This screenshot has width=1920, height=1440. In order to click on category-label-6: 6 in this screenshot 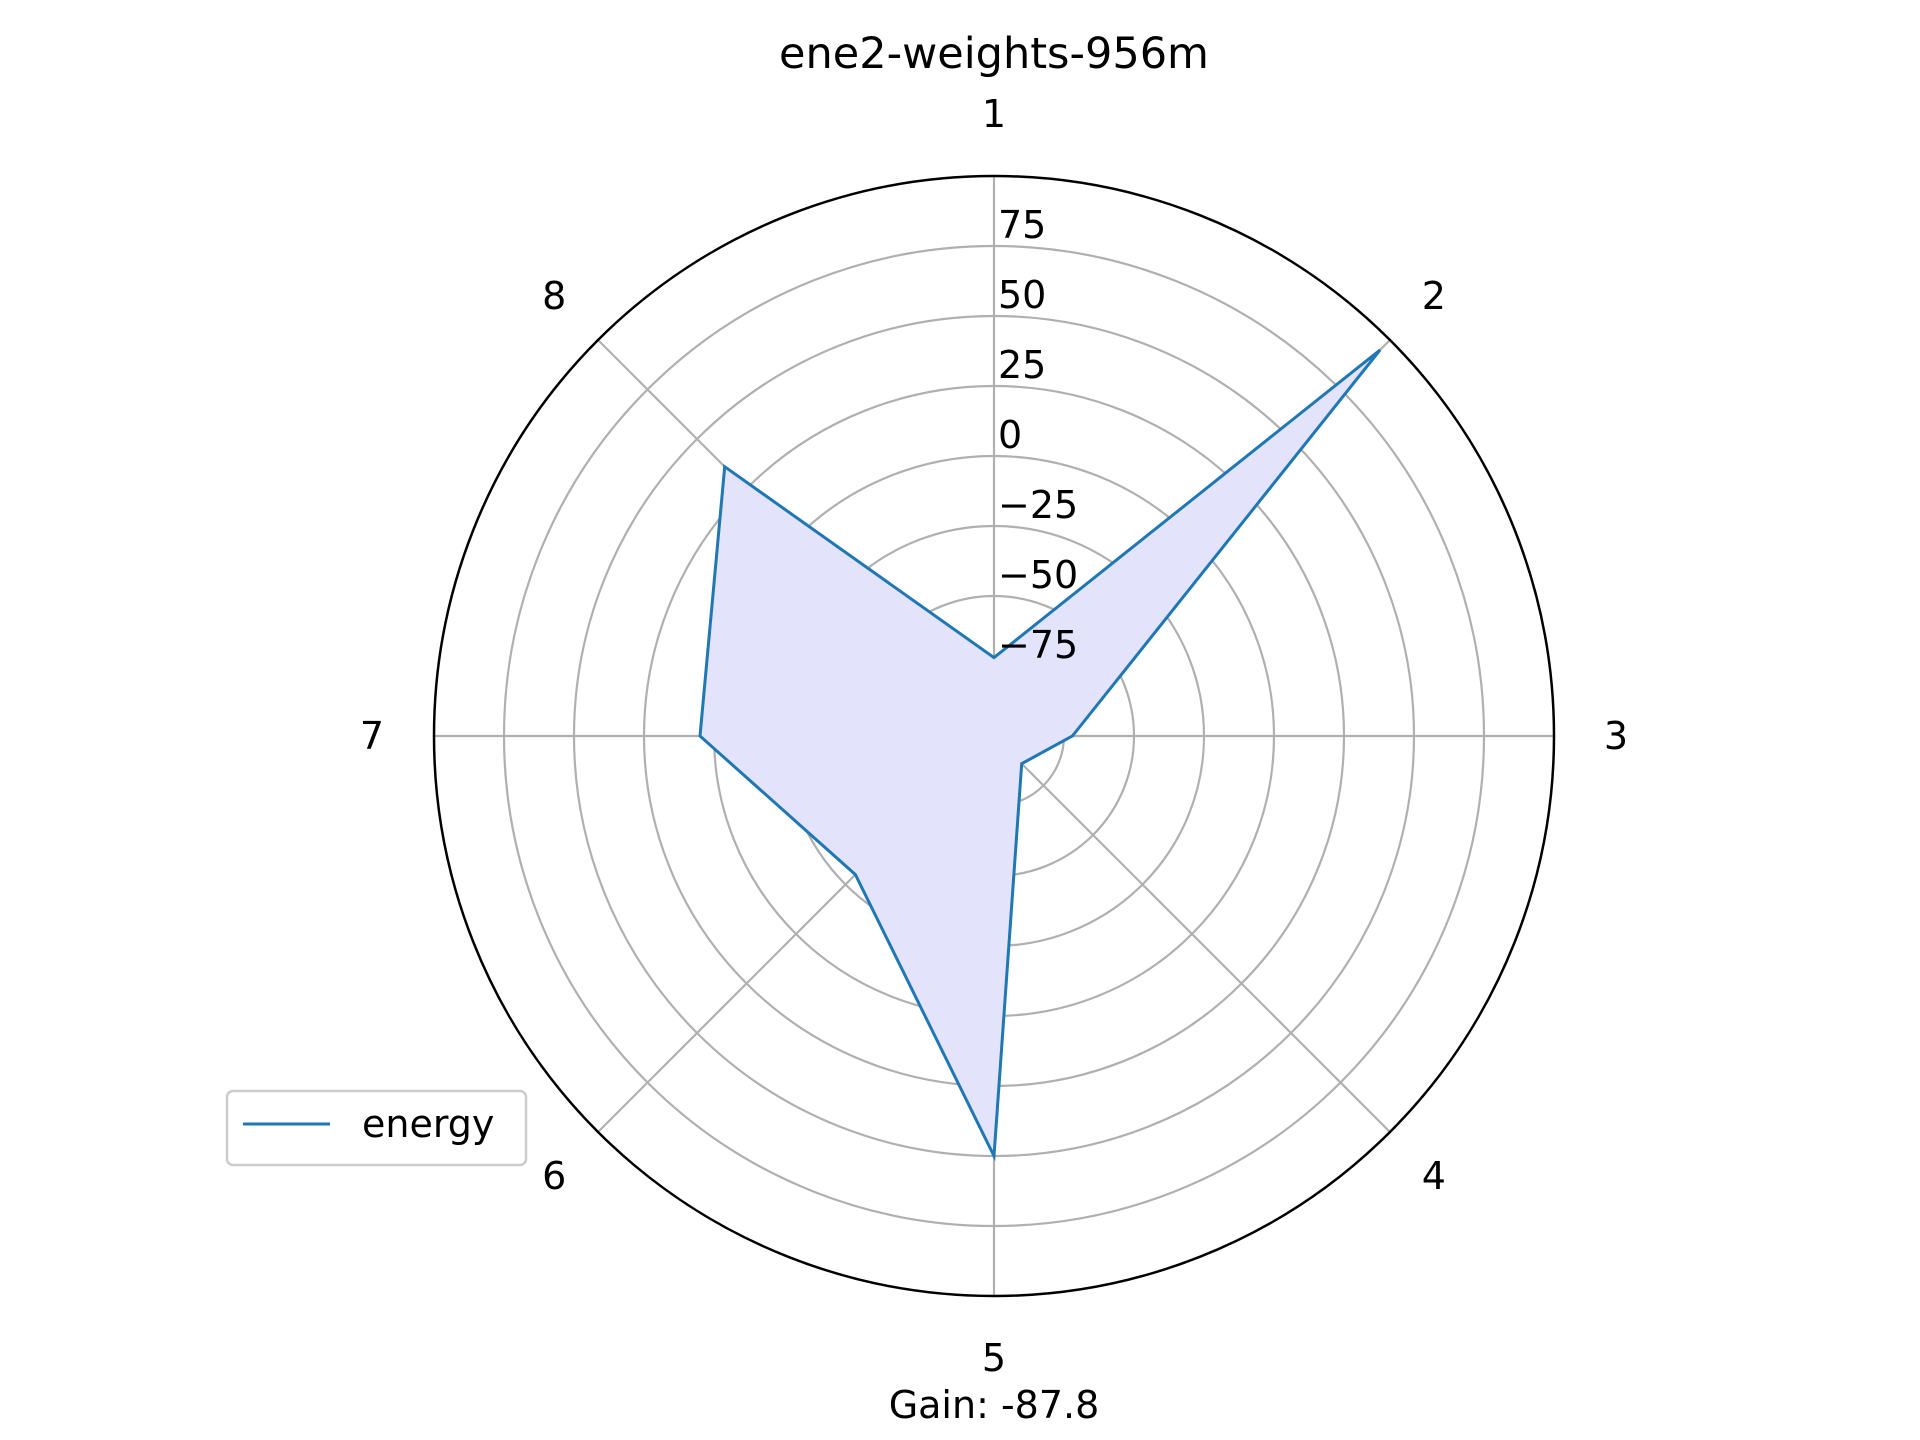, I will do `click(554, 1176)`.